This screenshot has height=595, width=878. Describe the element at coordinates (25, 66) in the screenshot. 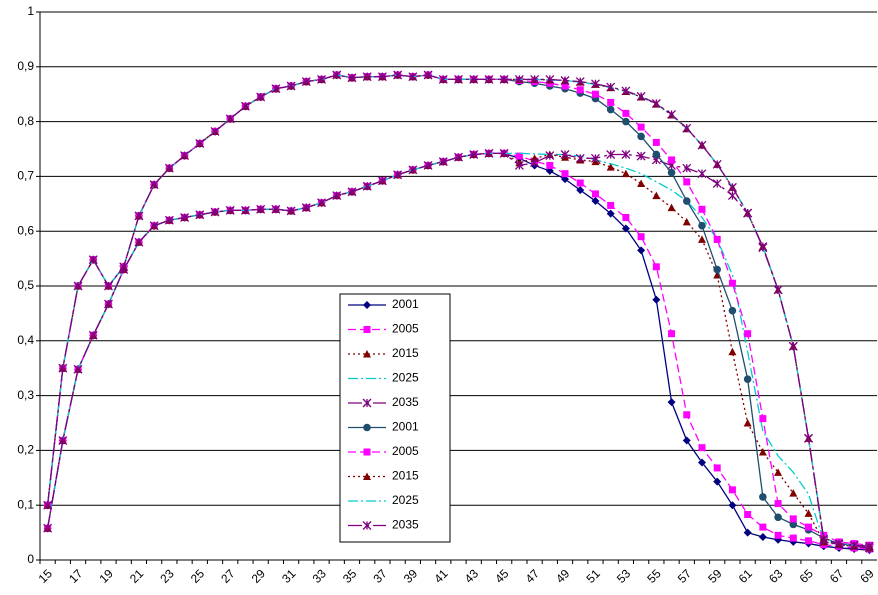

I see `y-tick-label: 0,9` at that location.